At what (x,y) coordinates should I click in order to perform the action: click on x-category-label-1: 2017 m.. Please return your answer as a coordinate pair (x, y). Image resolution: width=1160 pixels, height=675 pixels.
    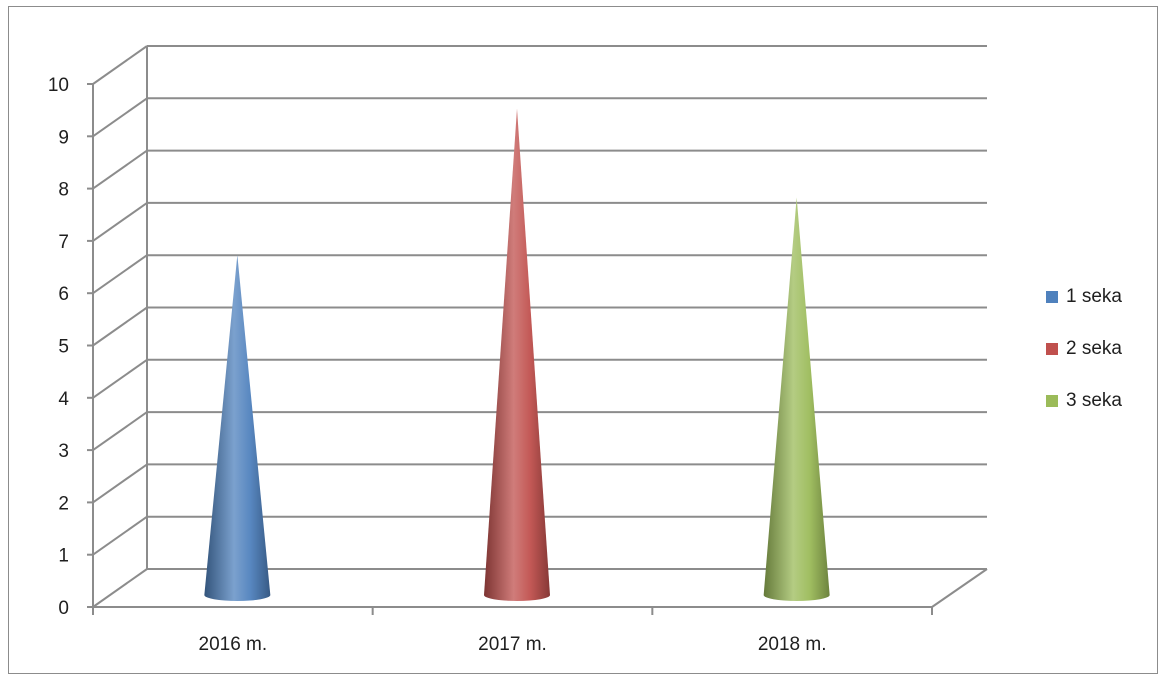
    Looking at the image, I should click on (512, 644).